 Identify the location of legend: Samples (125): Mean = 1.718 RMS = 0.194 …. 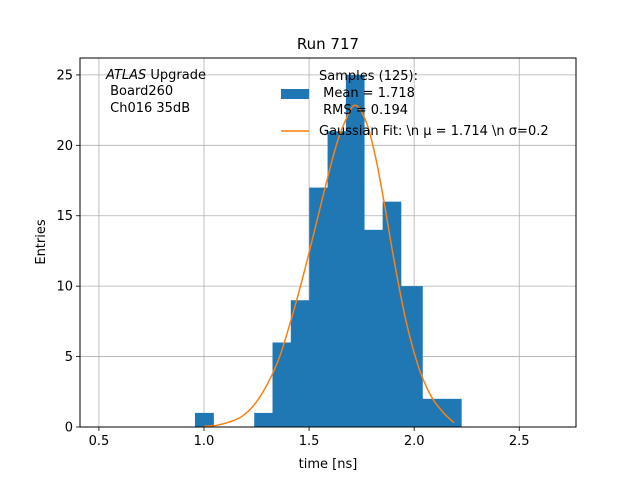
(415, 104).